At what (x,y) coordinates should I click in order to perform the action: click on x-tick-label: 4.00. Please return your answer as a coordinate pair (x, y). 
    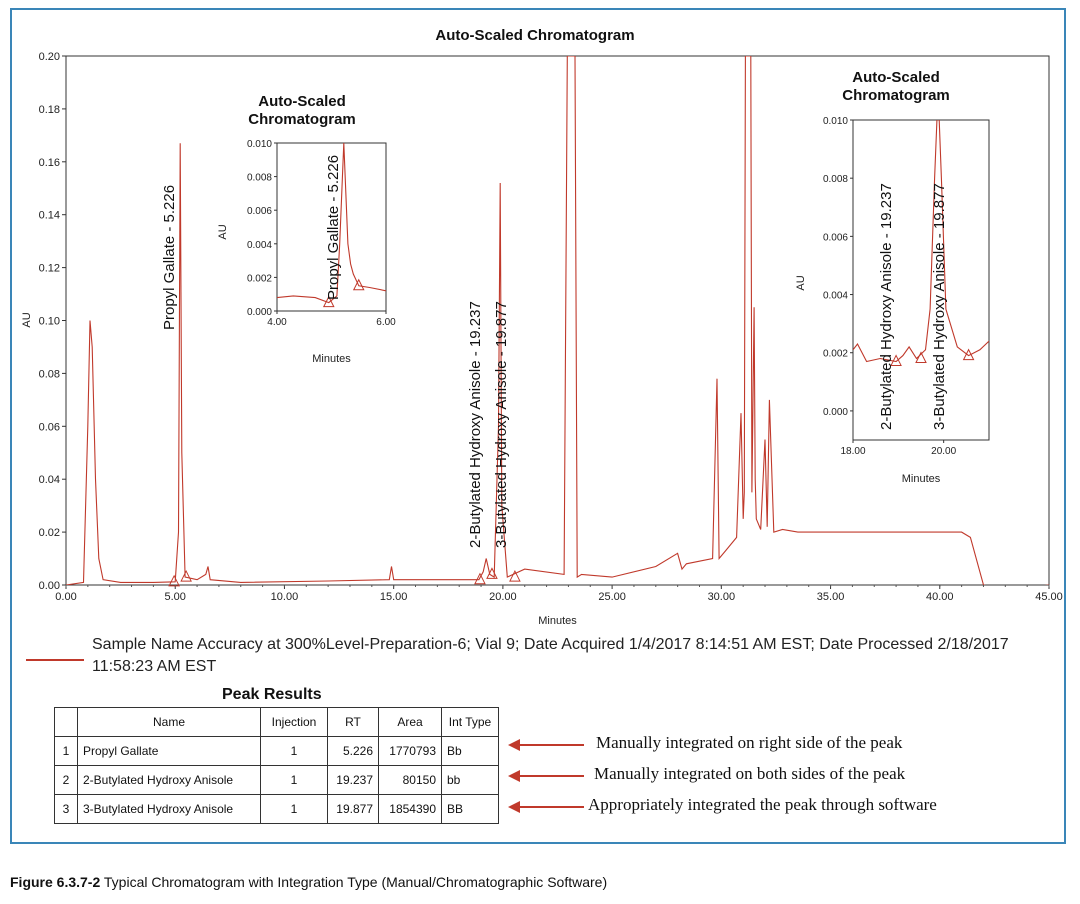
    Looking at the image, I should click on (277, 322).